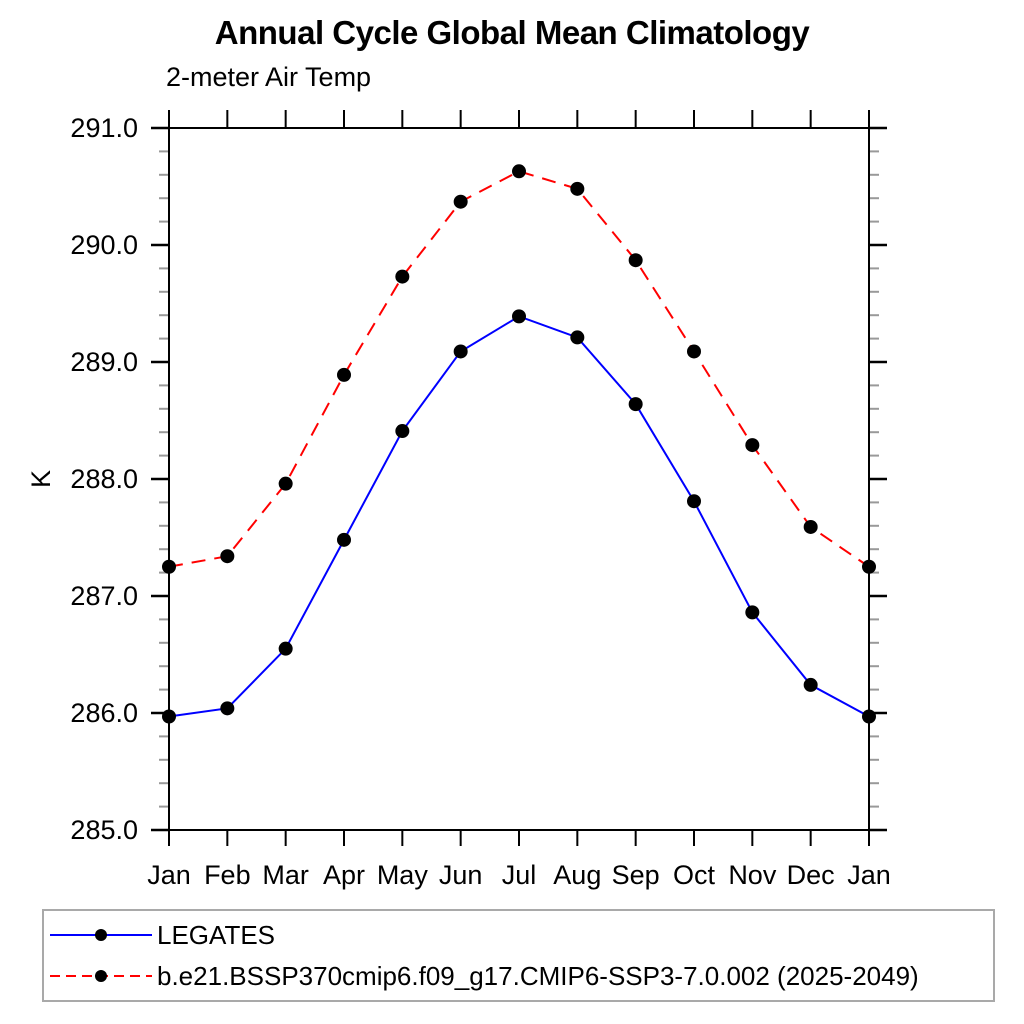 This screenshot has height=1024, width=1024. What do you see at coordinates (403, 875) in the screenshot?
I see `x-tick-label: May` at bounding box center [403, 875].